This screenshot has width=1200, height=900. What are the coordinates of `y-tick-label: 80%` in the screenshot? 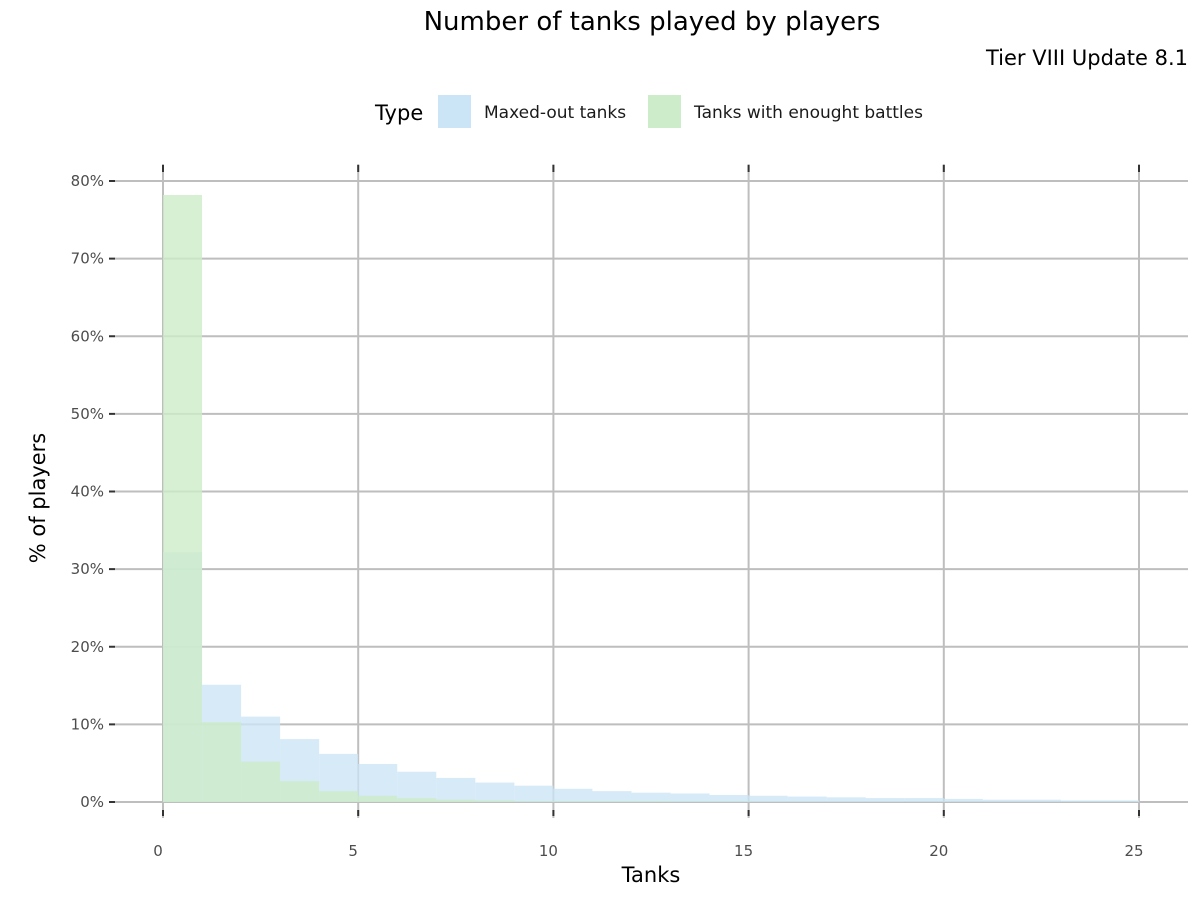 It's located at (87, 181).